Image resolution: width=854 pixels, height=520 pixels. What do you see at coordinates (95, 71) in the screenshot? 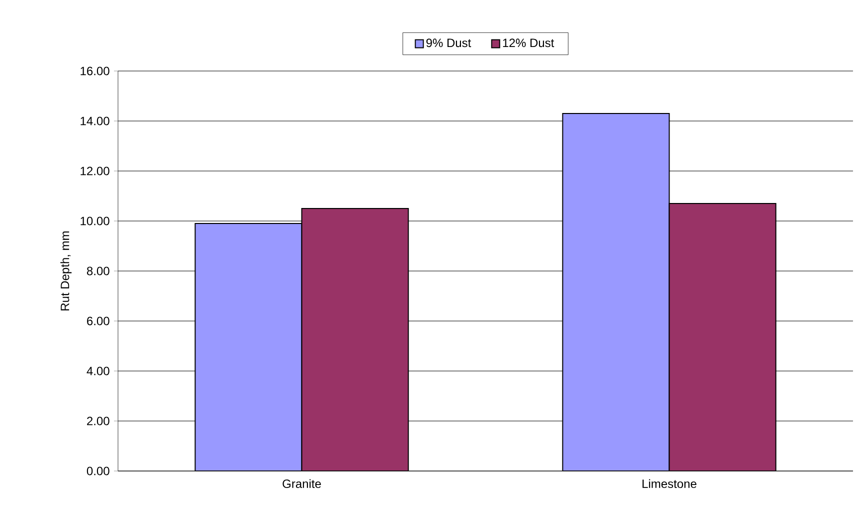
I see `y-tick-label: 16.00` at bounding box center [95, 71].